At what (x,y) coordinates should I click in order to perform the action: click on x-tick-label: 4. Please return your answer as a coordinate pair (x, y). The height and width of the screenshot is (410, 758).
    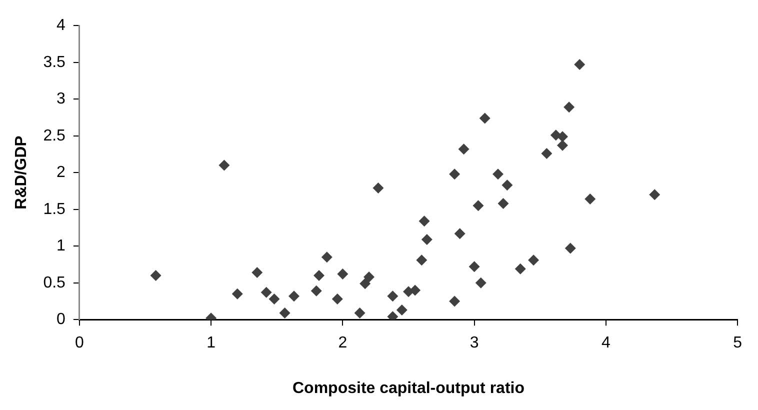
    Looking at the image, I should click on (605, 343).